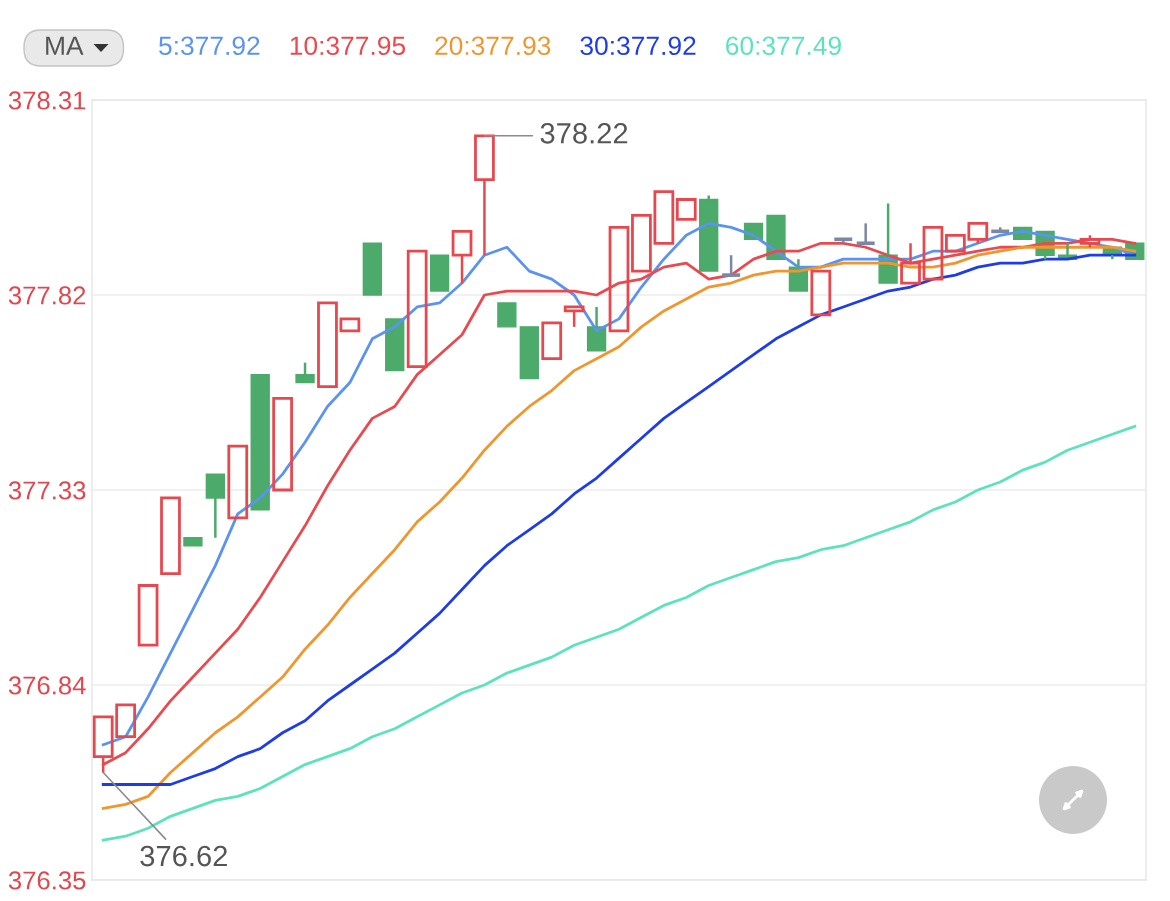 Image resolution: width=1170 pixels, height=901 pixels. Describe the element at coordinates (493, 46) in the screenshot. I see `text: 20:377.93` at that location.